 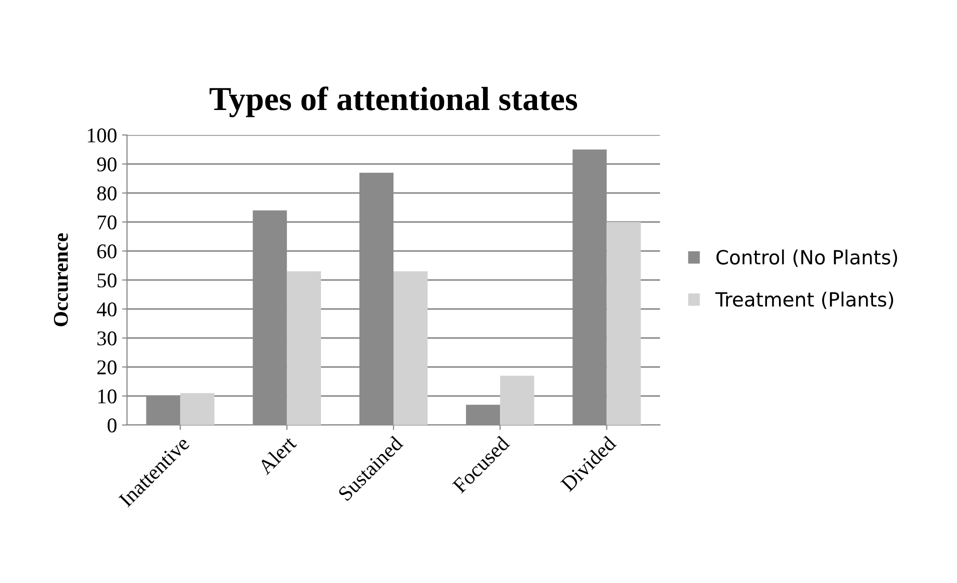 I want to click on y-tick-label: 20, so click(x=106, y=367).